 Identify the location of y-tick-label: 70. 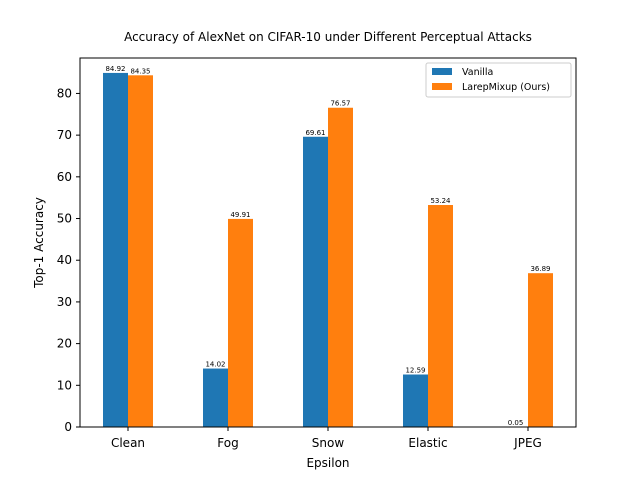
(64, 135).